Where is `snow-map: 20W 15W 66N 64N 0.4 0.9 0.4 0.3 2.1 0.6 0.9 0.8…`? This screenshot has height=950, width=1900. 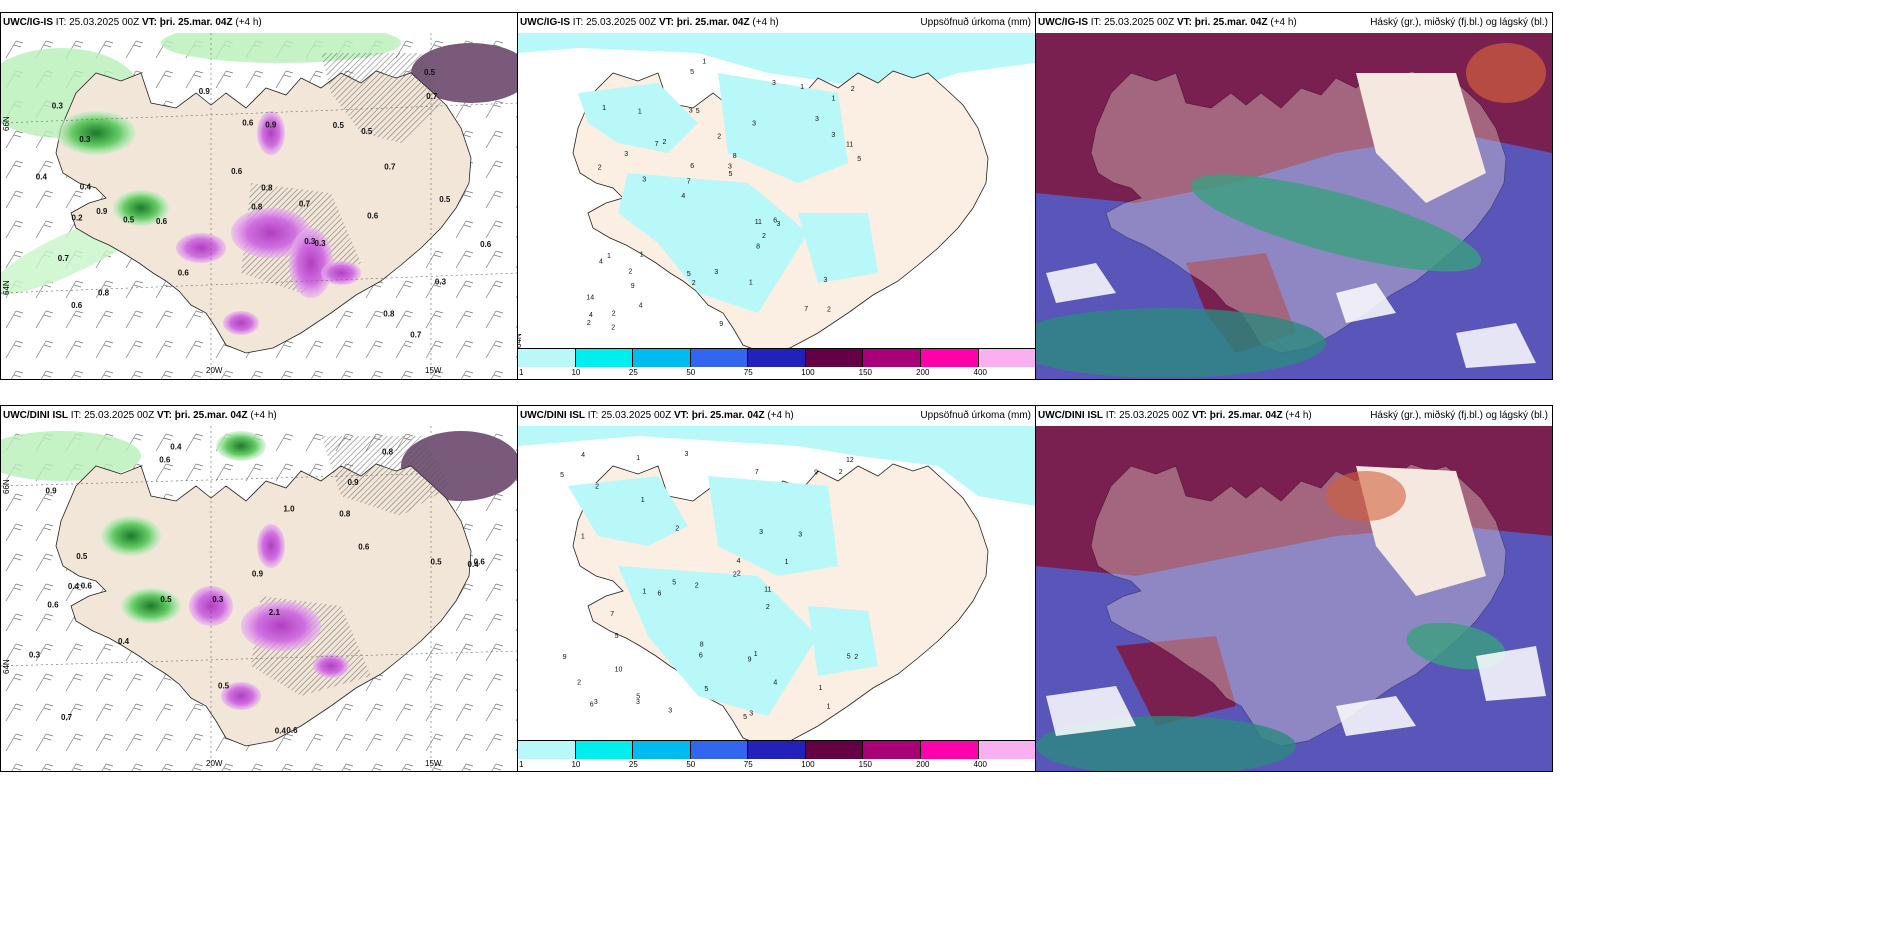 snow-map: 20W 15W 66N 64N 0.4 0.9 0.4 0.3 2.1 0.6 0.9 0.8… is located at coordinates (259, 598).